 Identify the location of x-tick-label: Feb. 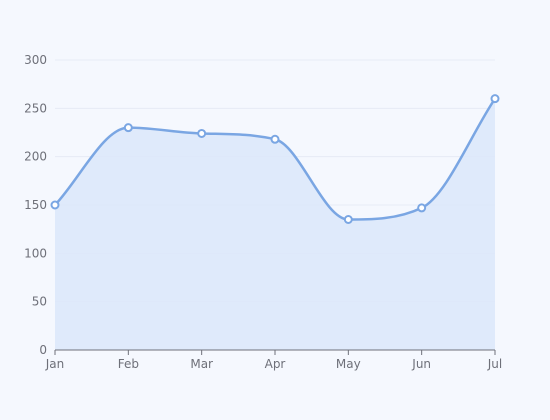
(128, 364).